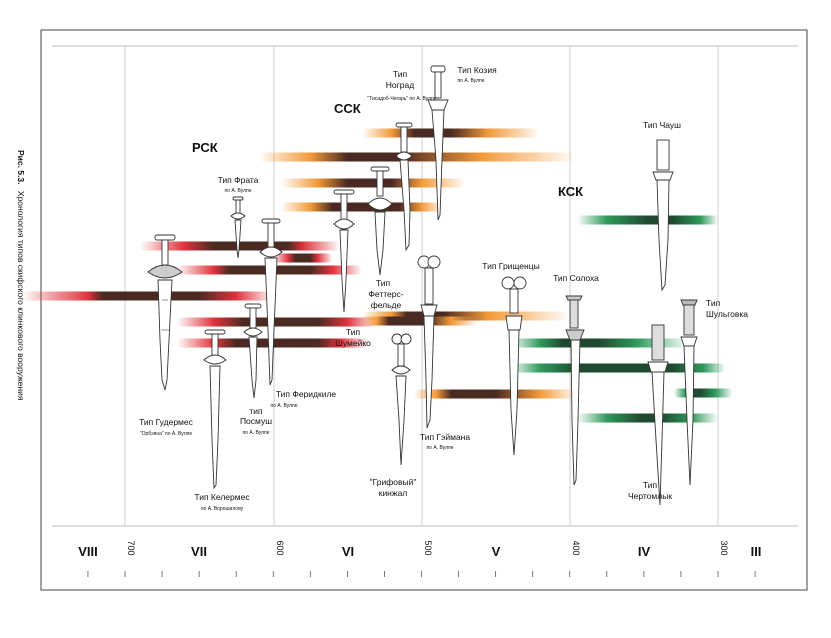  What do you see at coordinates (380, 221) in the screenshot?
I see `dagger-fettersfelde-drawing` at bounding box center [380, 221].